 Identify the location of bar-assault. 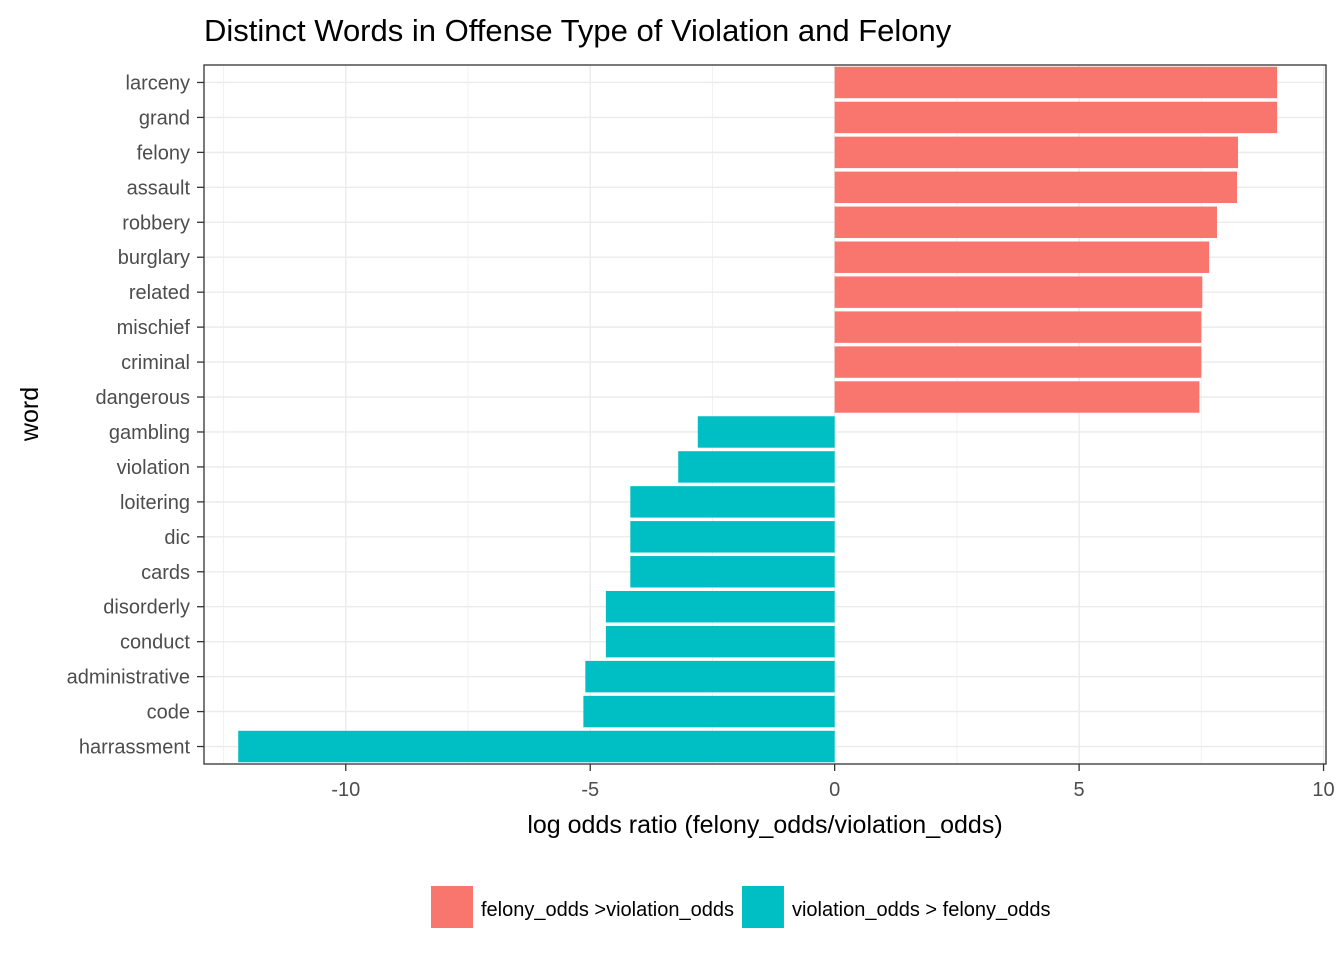
(1036, 187).